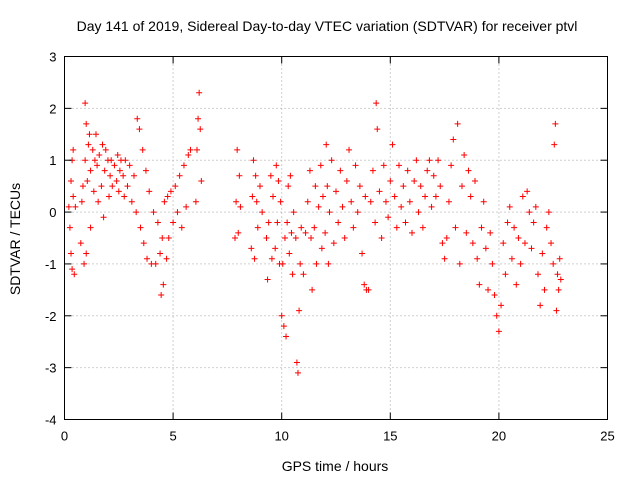 The image size is (640, 480). I want to click on y-tick-label: 3, so click(52, 57).